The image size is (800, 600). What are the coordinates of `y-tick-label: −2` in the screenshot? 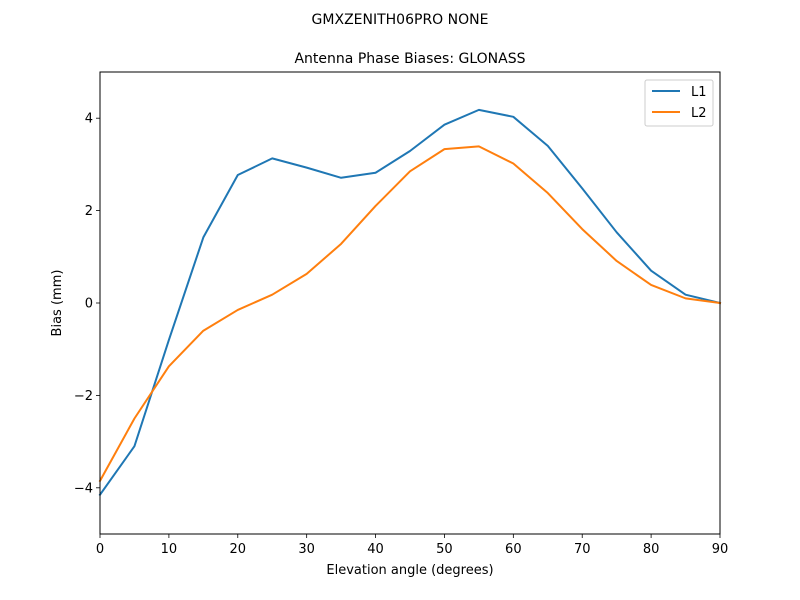 It's located at (83, 396).